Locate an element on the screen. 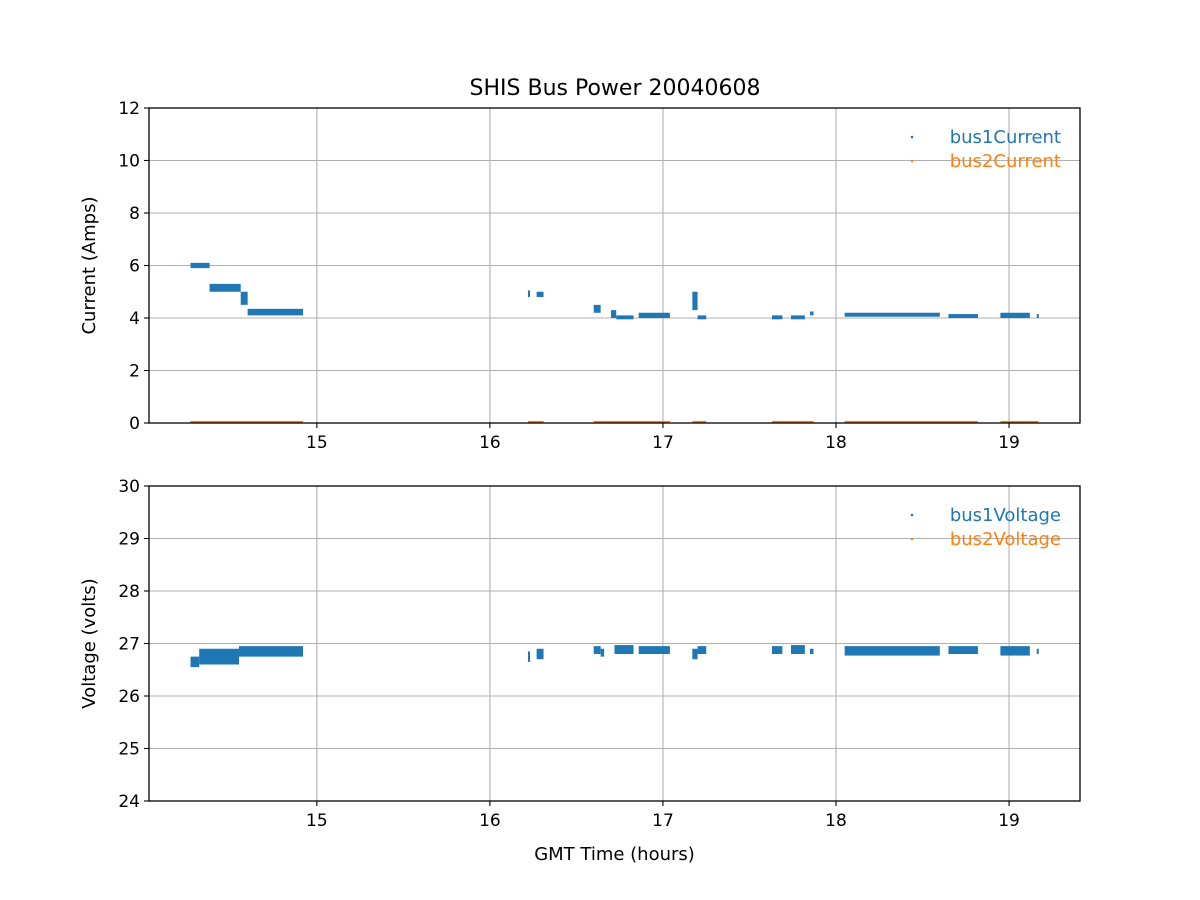 The height and width of the screenshot is (900, 1200). y-tick-label: 26 is located at coordinates (129, 697).